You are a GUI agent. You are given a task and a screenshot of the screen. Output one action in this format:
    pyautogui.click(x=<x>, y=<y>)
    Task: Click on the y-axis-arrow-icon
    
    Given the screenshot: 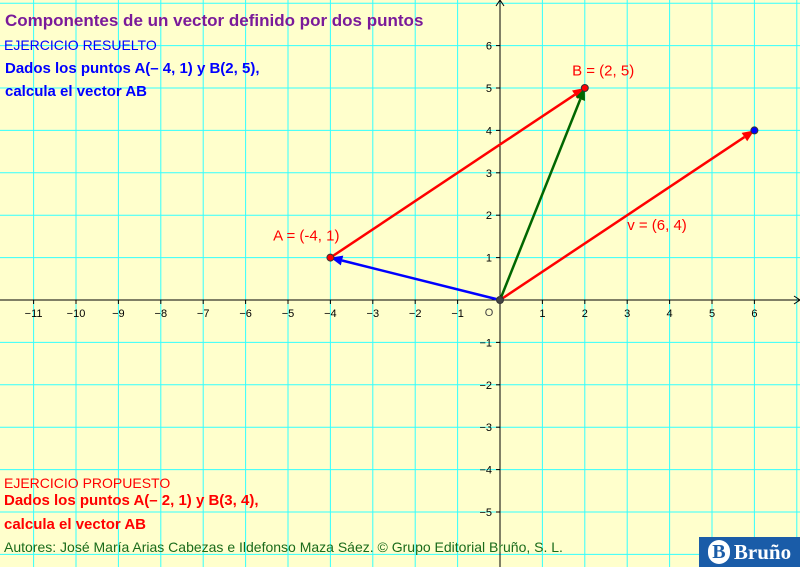 What is the action you would take?
    pyautogui.click(x=500, y=3)
    